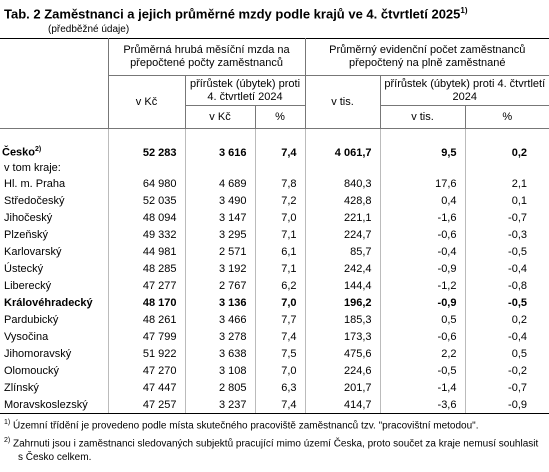 The image size is (549, 472). What do you see at coordinates (279, 387) in the screenshot?
I see `cell: 6,3` at bounding box center [279, 387].